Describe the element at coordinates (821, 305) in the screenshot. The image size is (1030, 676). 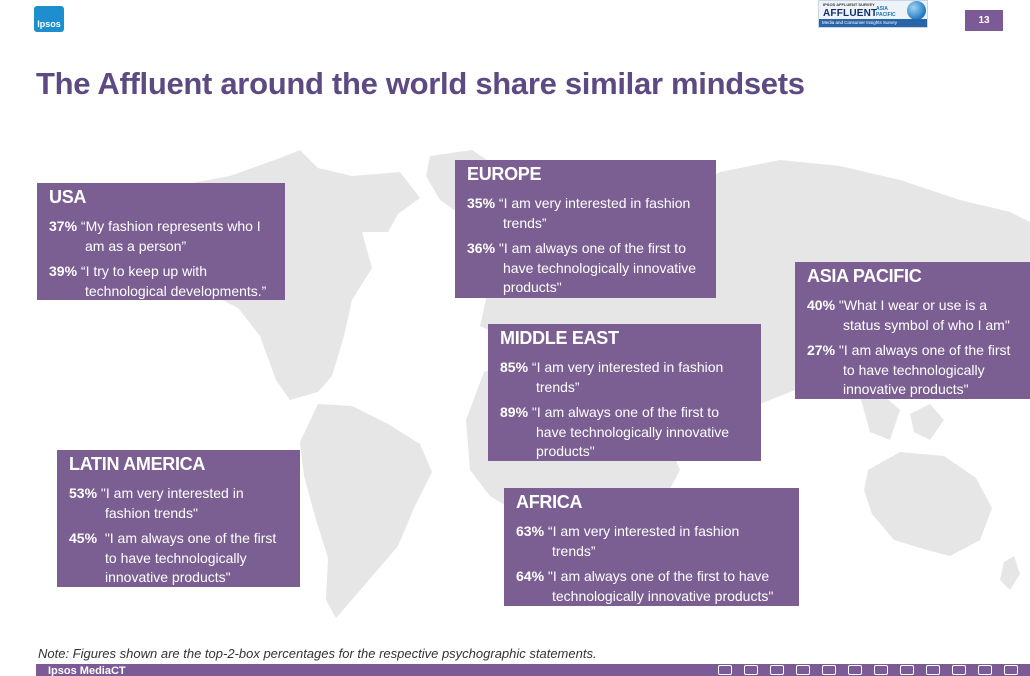
I see `asia-pacific-statement-1-pct: 40%` at that location.